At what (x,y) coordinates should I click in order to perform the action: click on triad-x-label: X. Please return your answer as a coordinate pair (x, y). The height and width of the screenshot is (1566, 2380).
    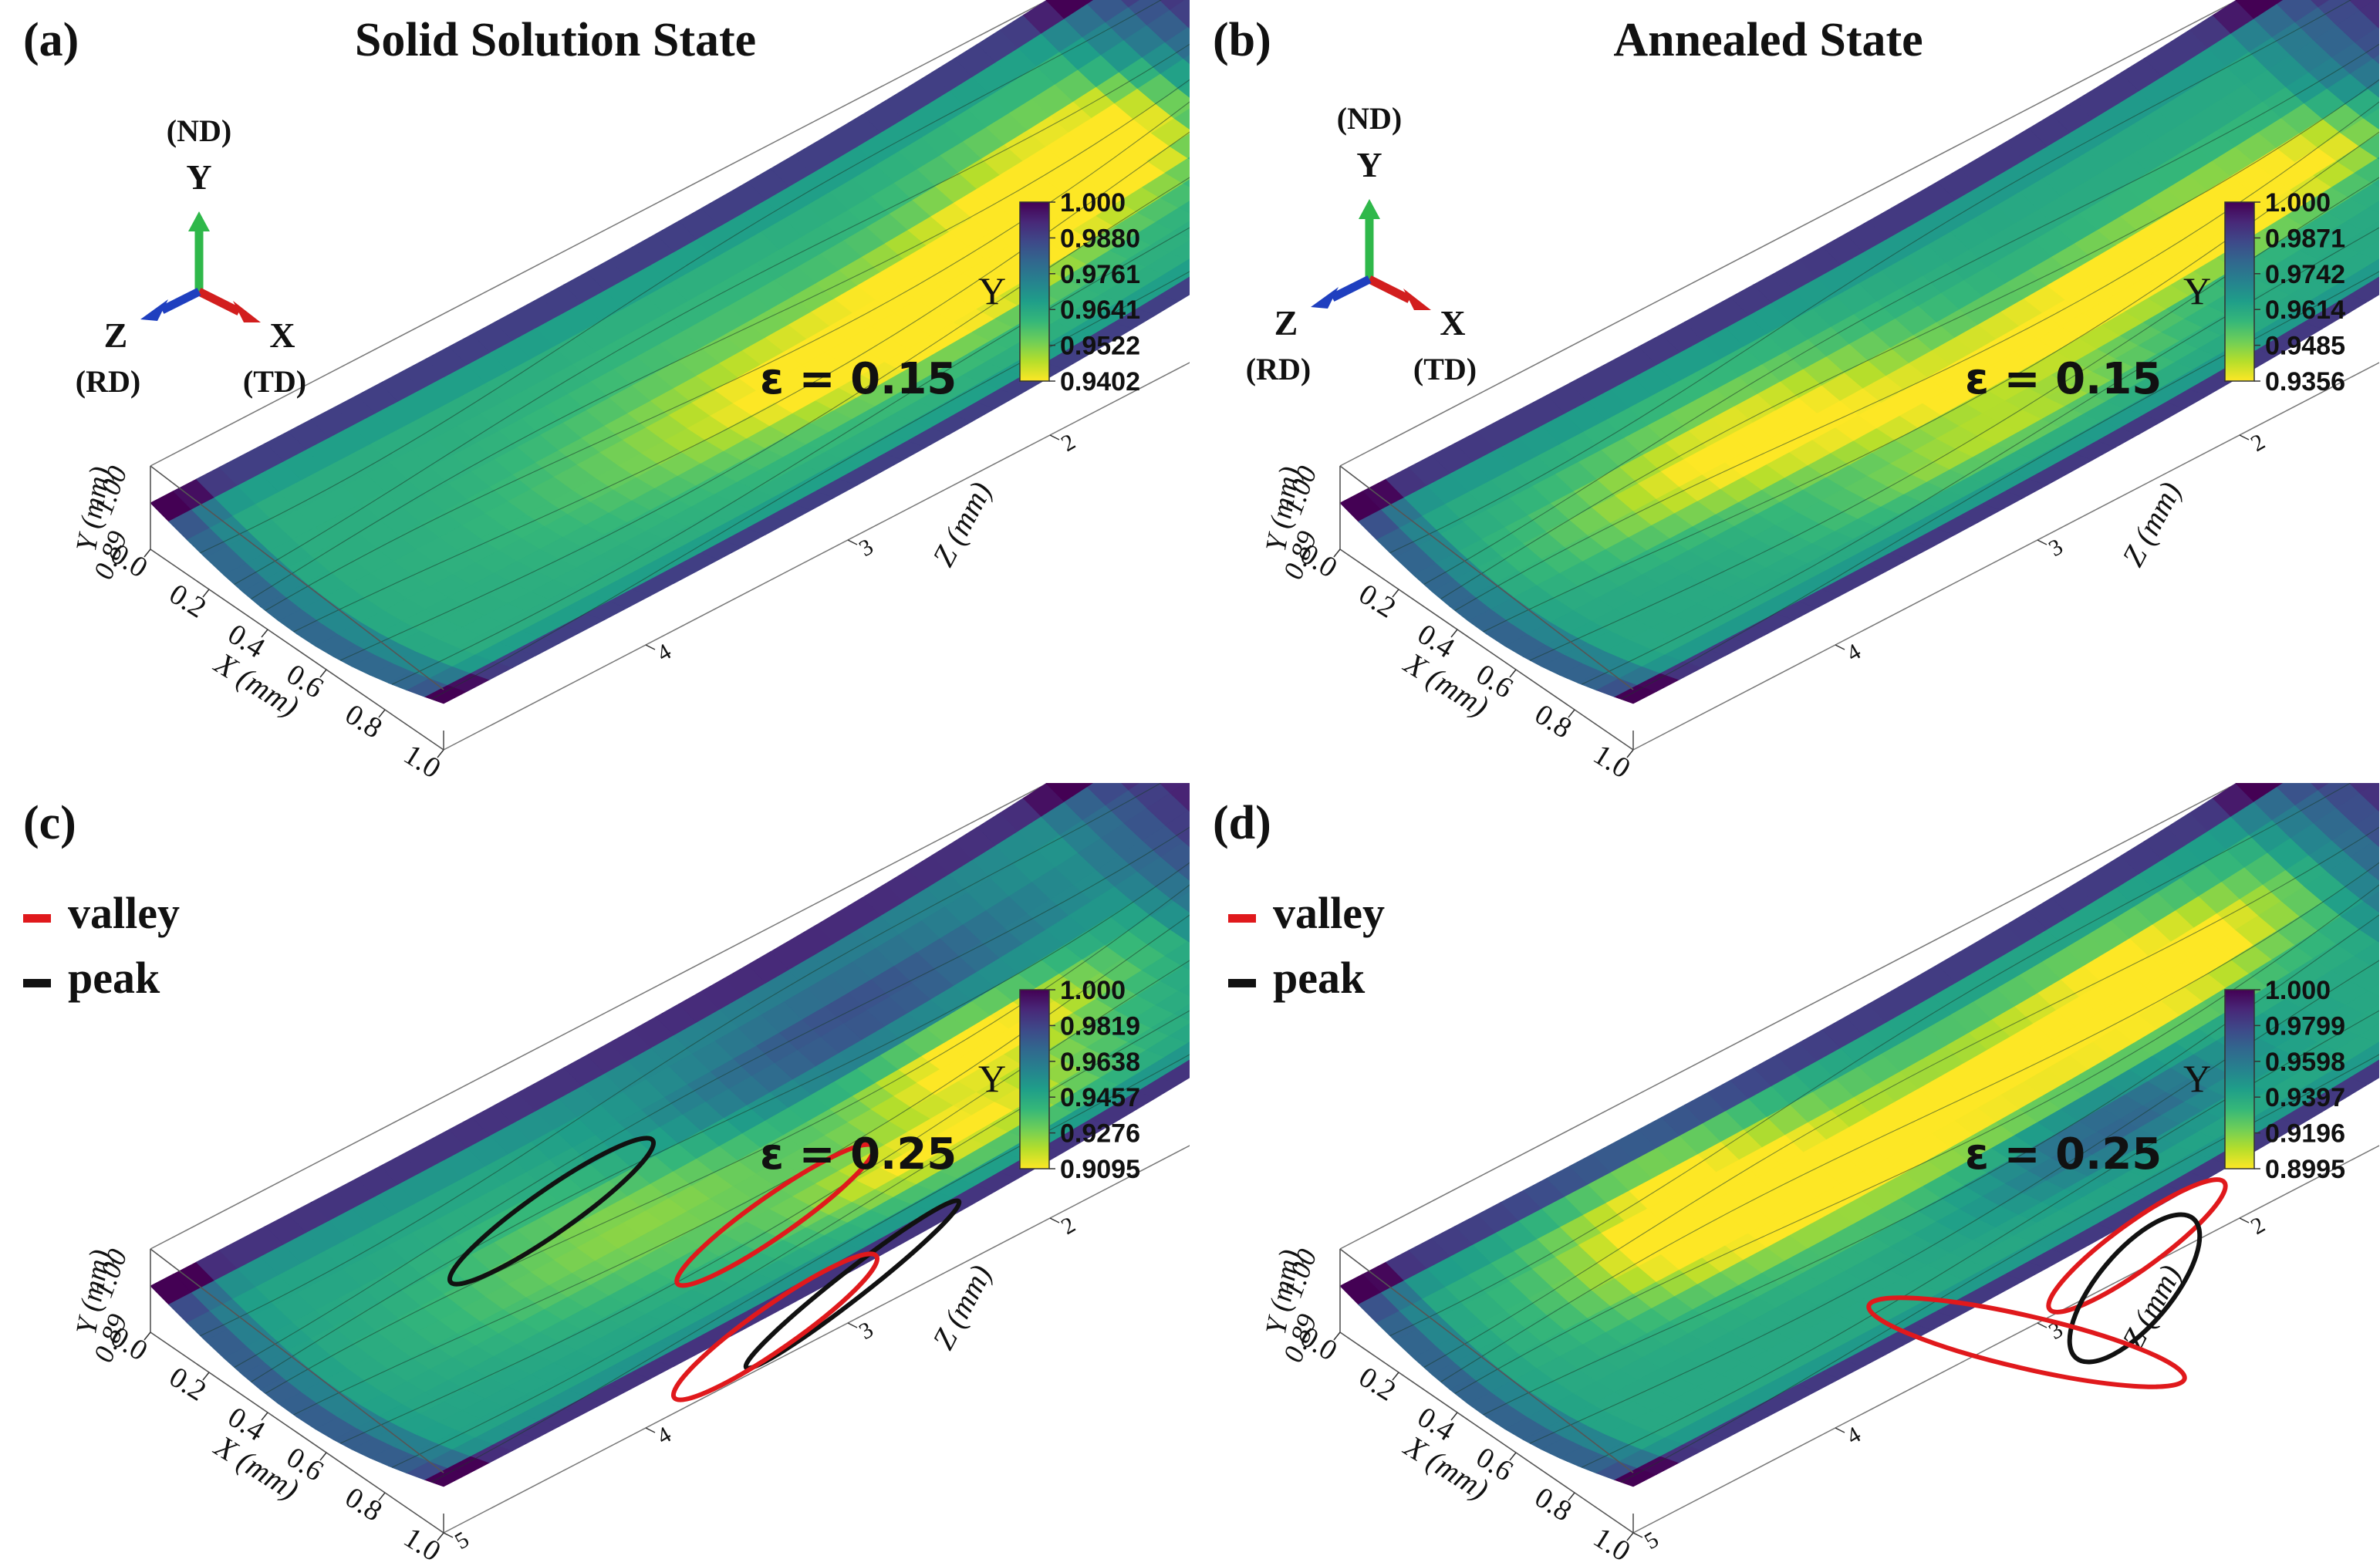
    Looking at the image, I should click on (1452, 323).